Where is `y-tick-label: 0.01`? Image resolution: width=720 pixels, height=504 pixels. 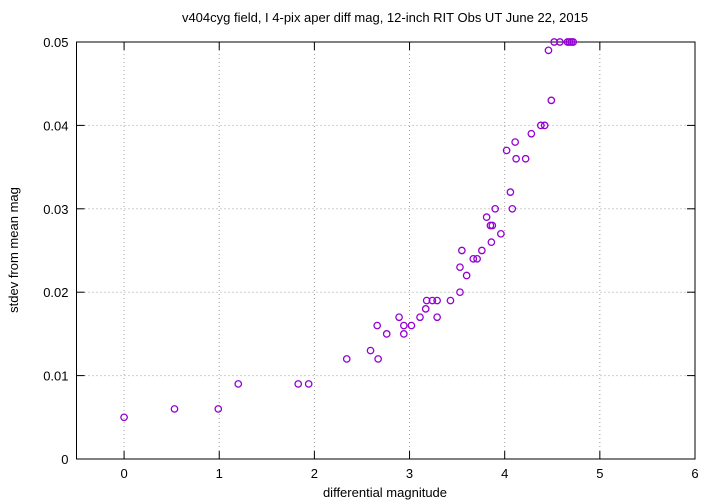
y-tick-label: 0.01 is located at coordinates (55, 376).